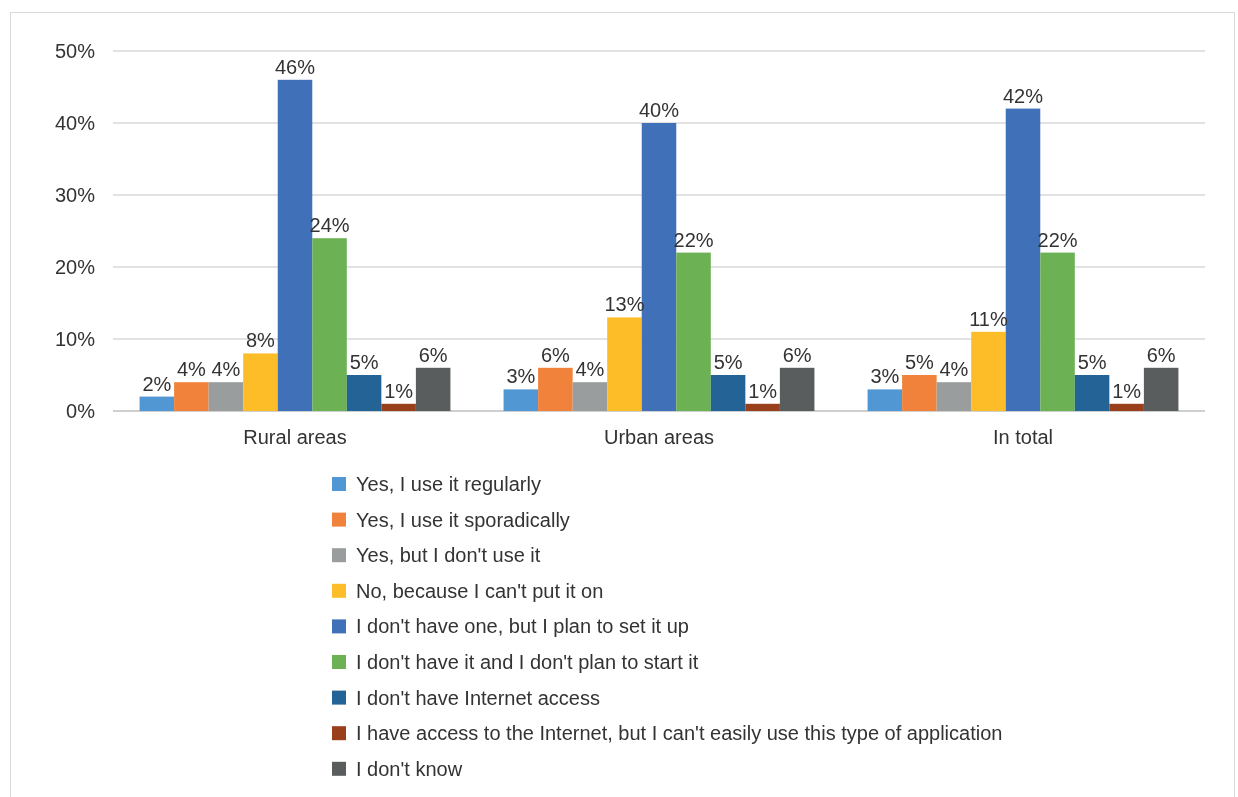 Image resolution: width=1238 pixels, height=797 pixels. What do you see at coordinates (448, 484) in the screenshot?
I see `legend-label: Yes, I use it regularly` at bounding box center [448, 484].